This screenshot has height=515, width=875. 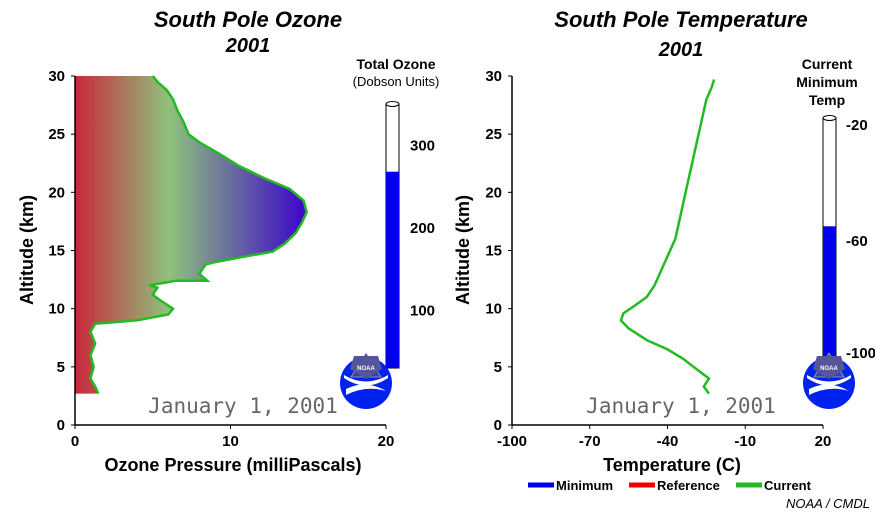 What do you see at coordinates (395, 64) in the screenshot?
I see `ozone-gauge-title: Total Ozone` at bounding box center [395, 64].